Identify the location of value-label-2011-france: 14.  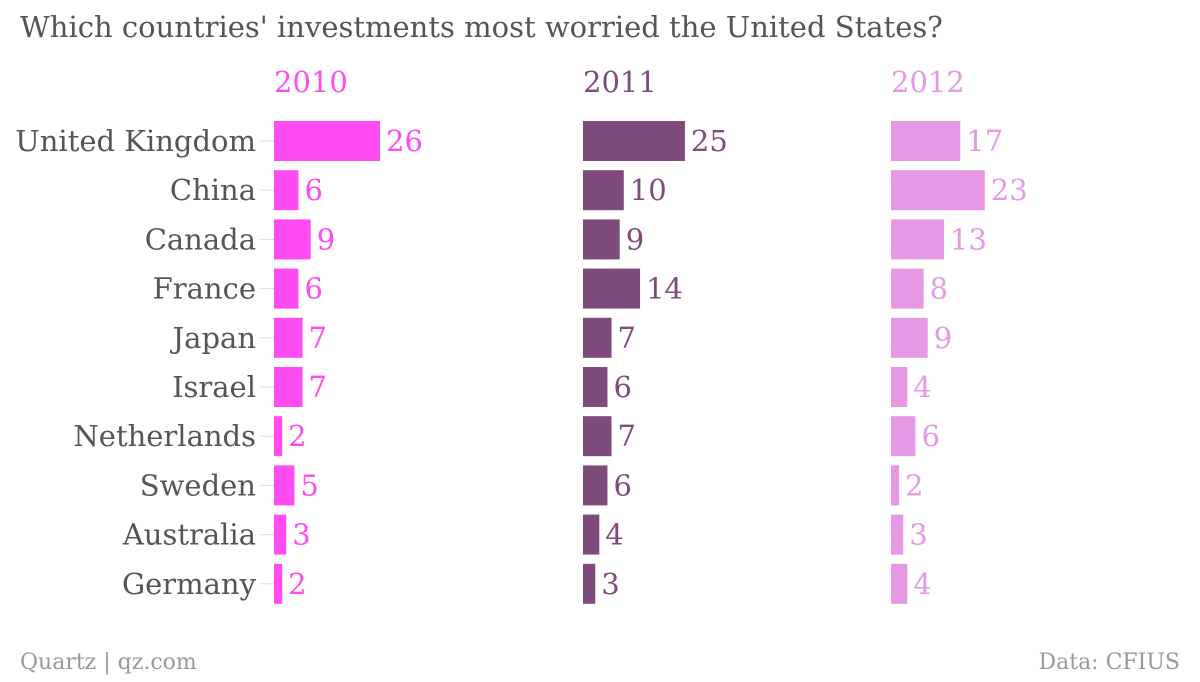
(664, 289).